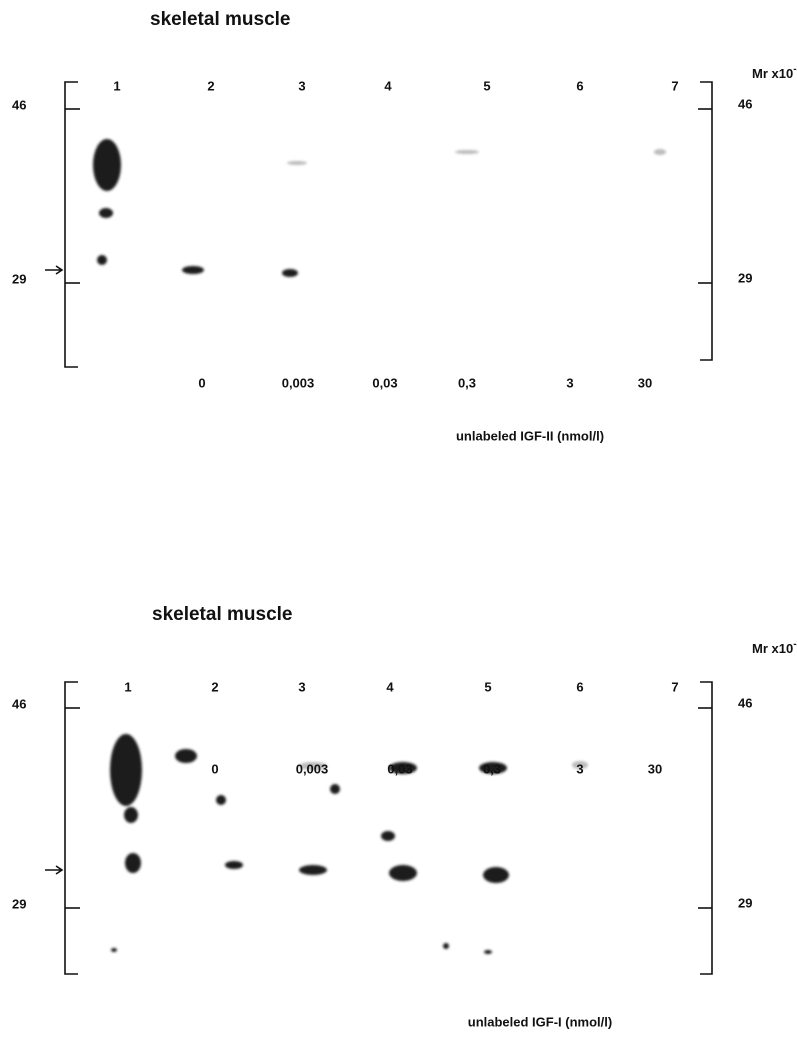 This screenshot has height=1056, width=797. I want to click on x-label: unlabeled IGF-II (nmol/l), so click(530, 435).